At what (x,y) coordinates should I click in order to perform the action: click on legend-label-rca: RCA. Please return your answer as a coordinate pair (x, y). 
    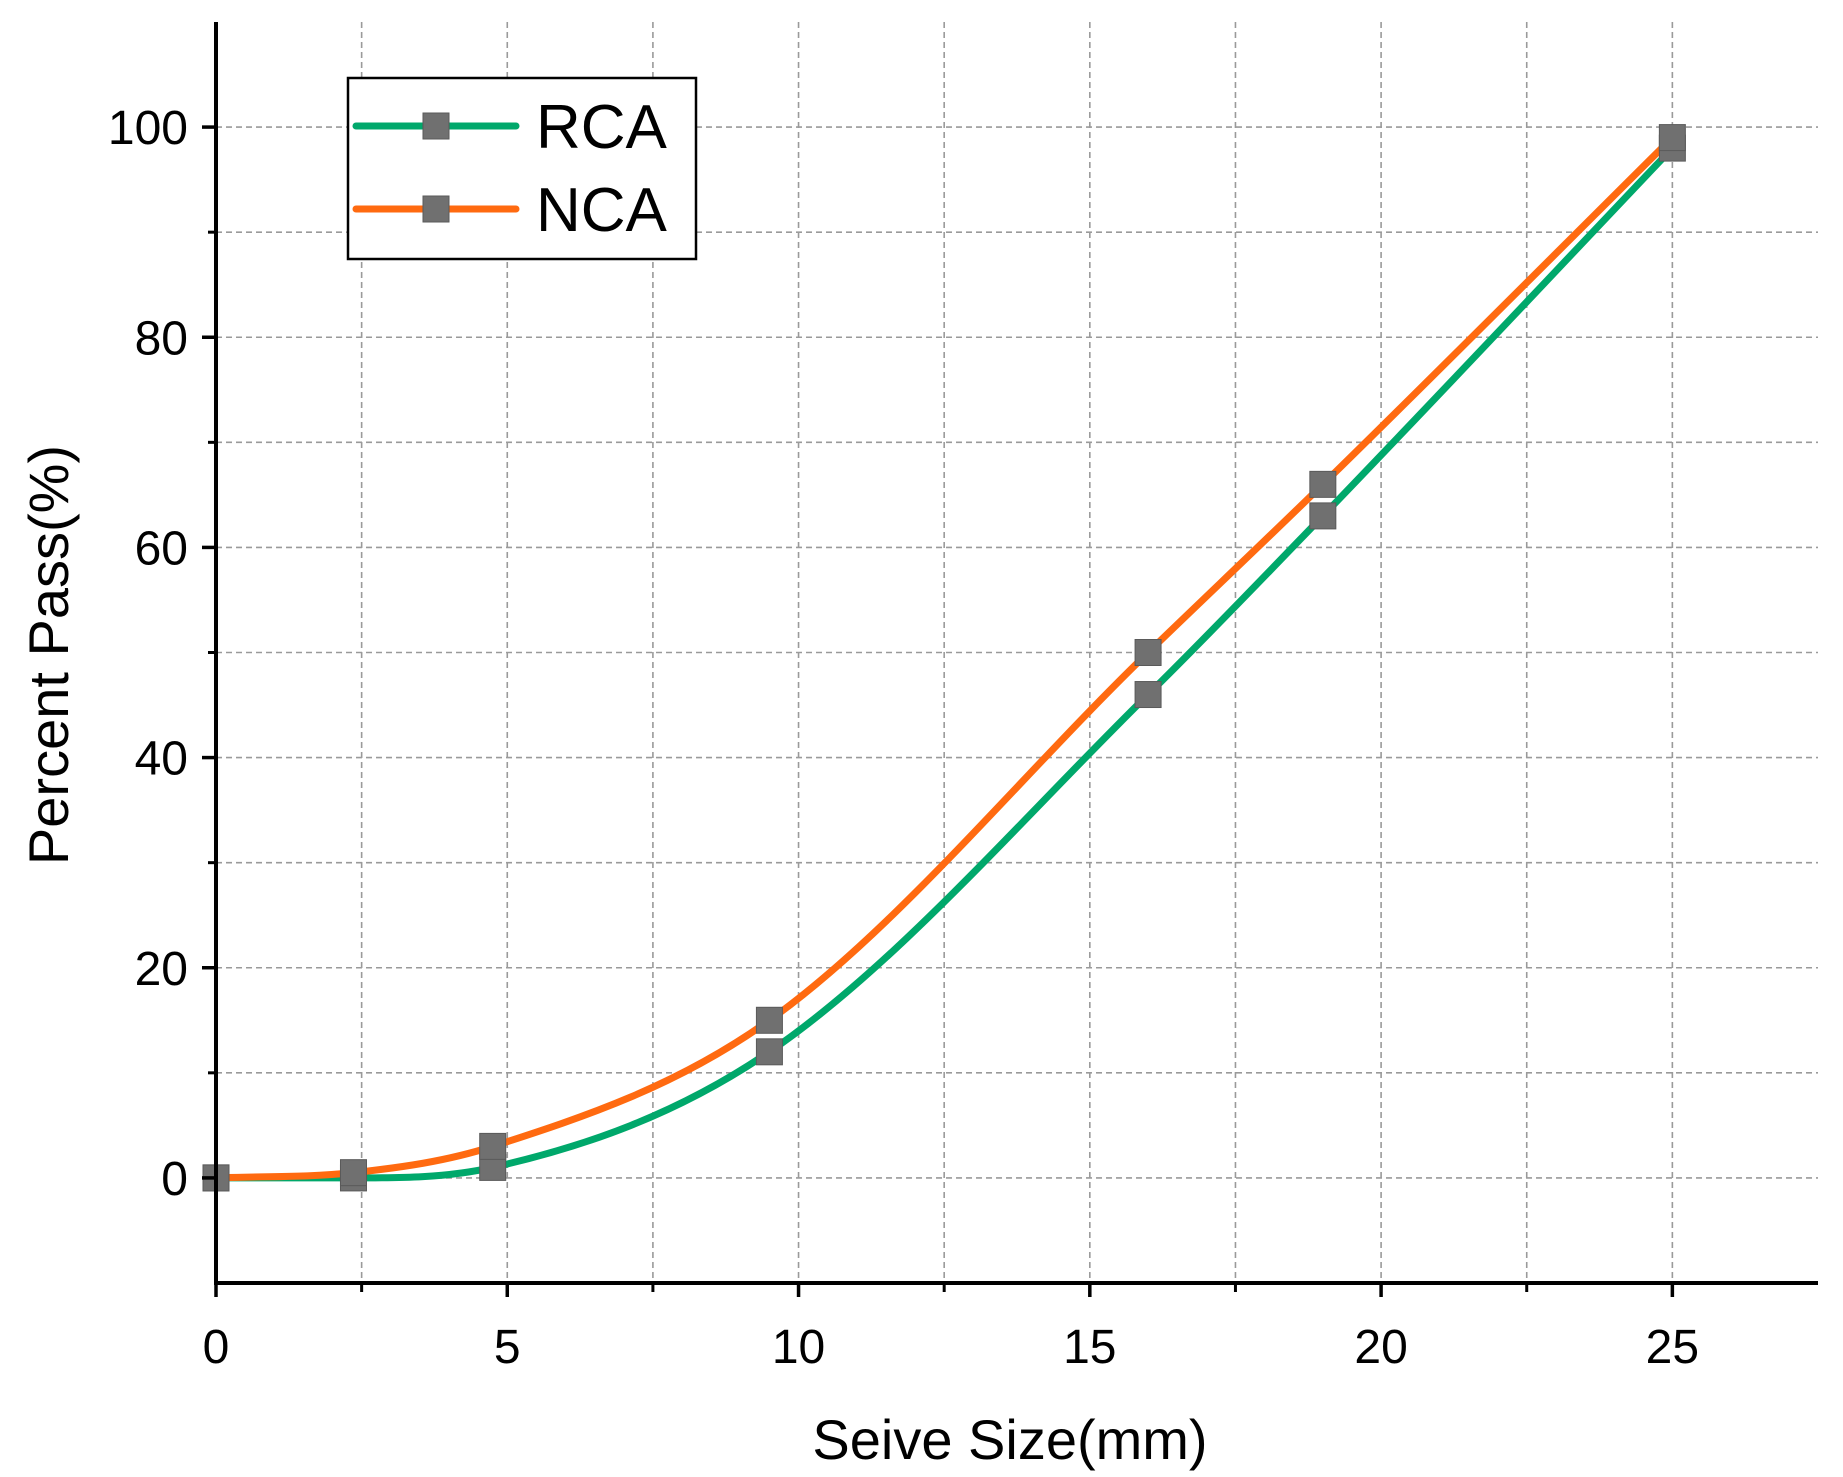
    Looking at the image, I should click on (602, 127).